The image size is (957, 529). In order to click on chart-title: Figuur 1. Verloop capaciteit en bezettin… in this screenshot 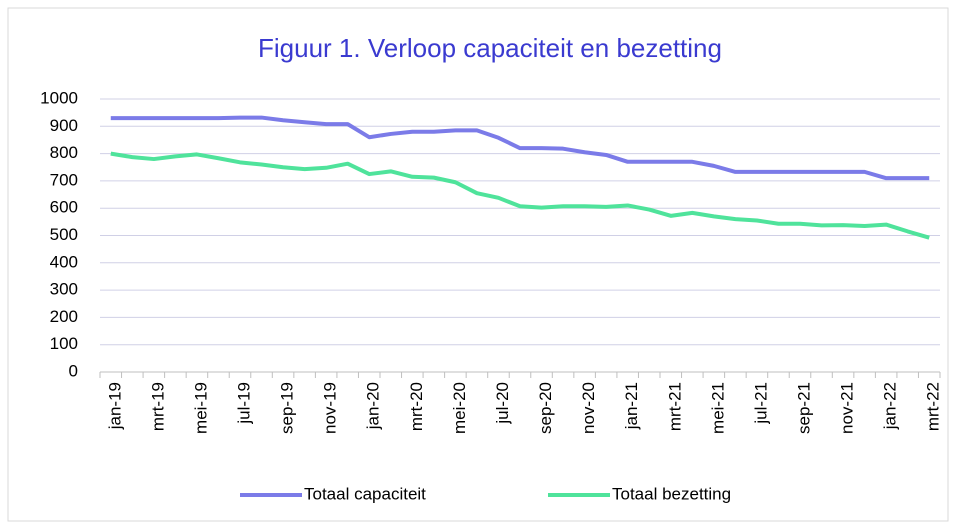, I will do `click(490, 48)`.